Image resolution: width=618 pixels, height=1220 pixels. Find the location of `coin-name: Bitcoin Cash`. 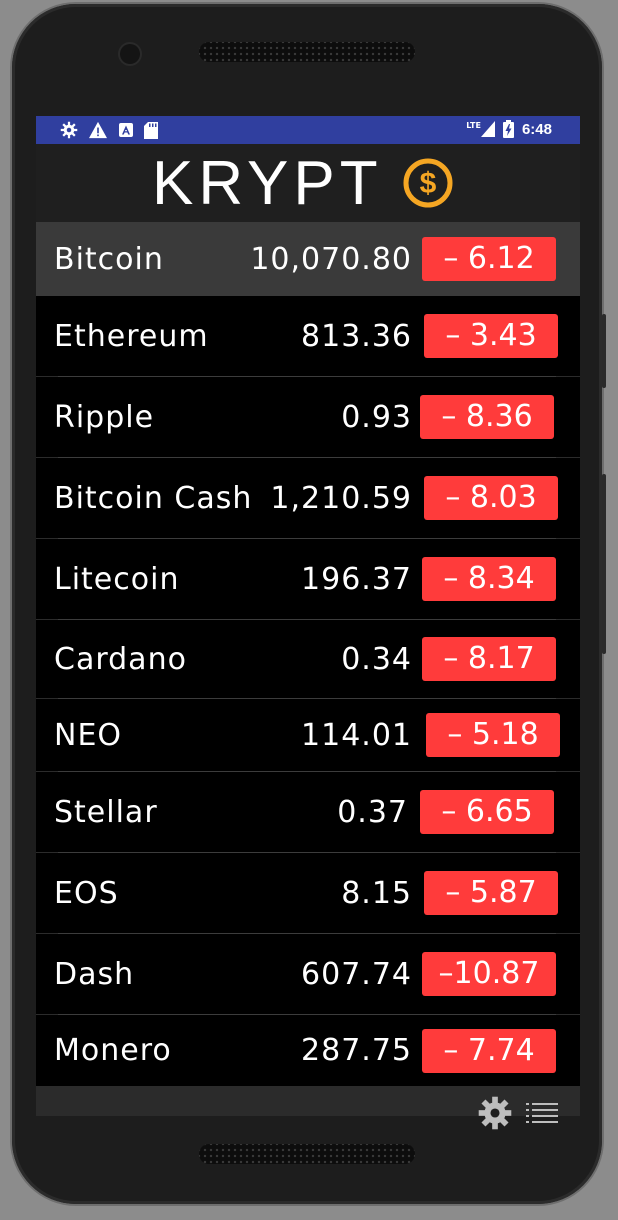

coin-name: Bitcoin Cash is located at coordinates (153, 498).